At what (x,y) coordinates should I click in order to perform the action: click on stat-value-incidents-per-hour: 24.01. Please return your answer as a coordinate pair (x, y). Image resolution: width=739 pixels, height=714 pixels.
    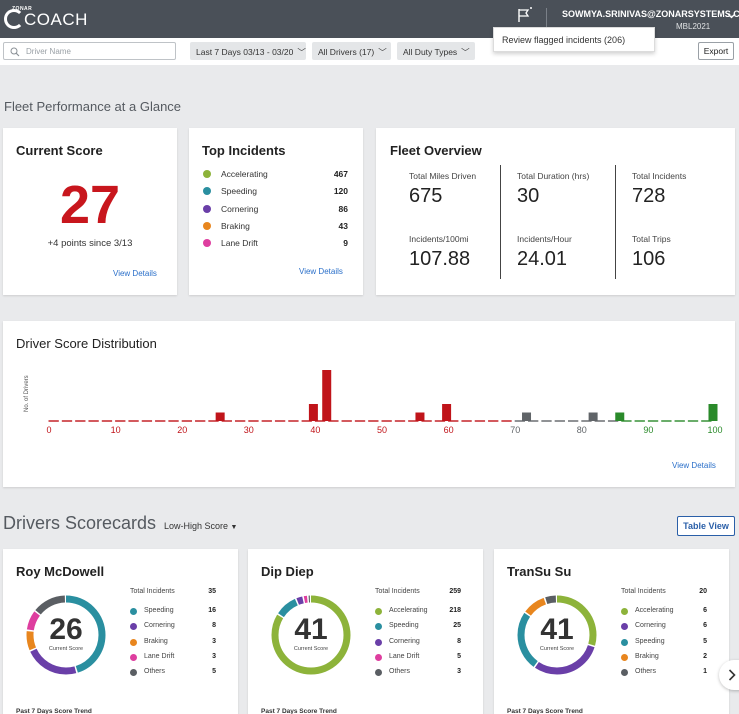
    Looking at the image, I should click on (542, 259).